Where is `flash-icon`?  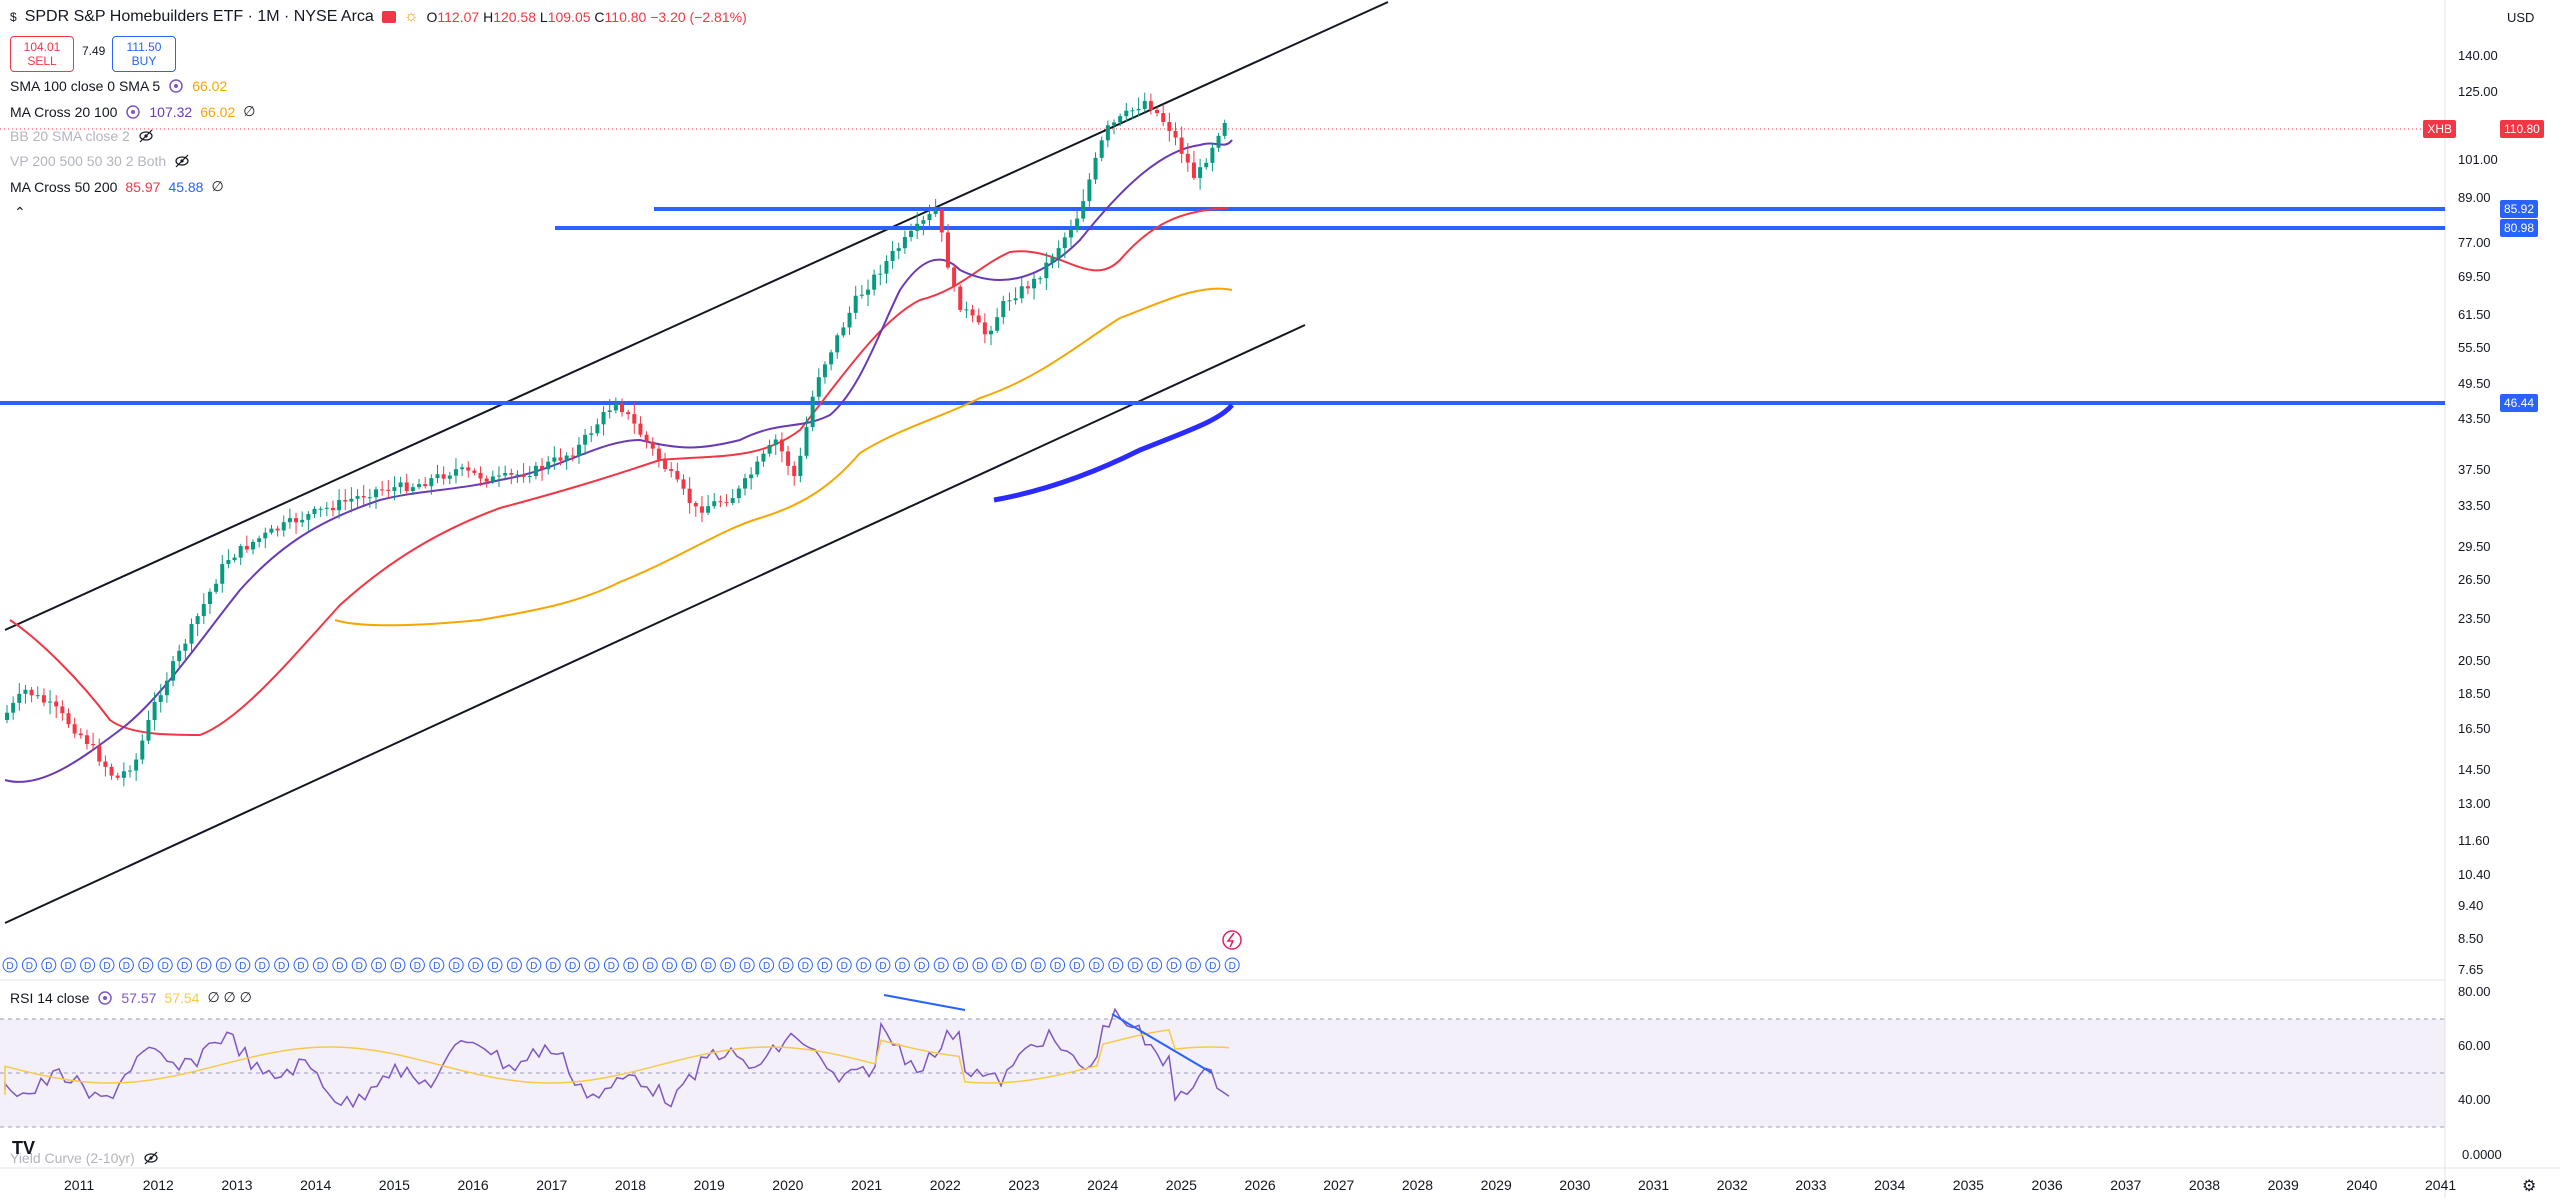
flash-icon is located at coordinates (1232, 940).